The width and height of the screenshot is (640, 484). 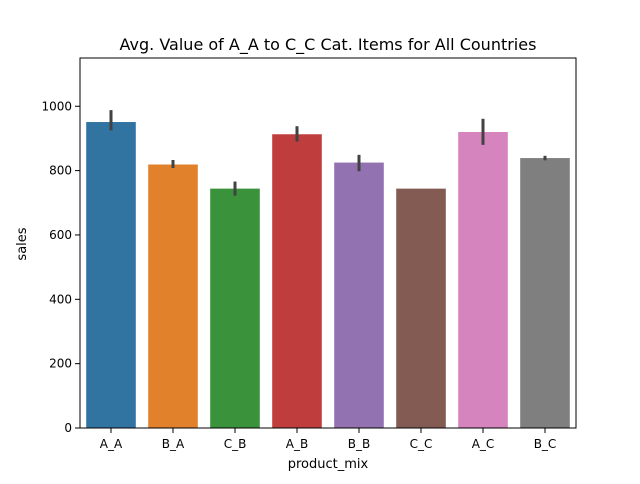 What do you see at coordinates (60, 299) in the screenshot?
I see `y-tick-label: 400` at bounding box center [60, 299].